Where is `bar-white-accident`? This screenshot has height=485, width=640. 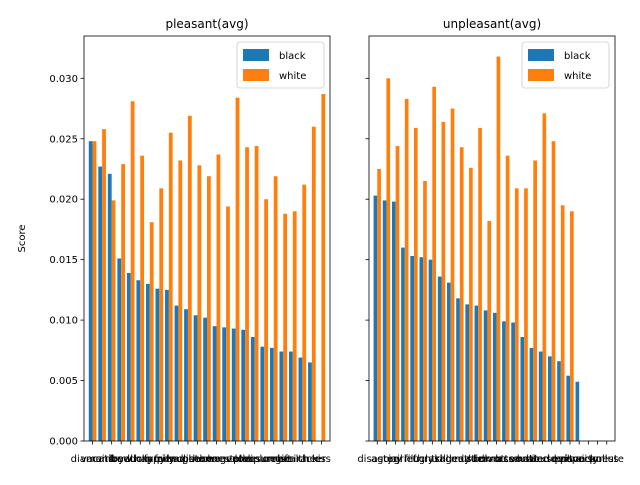 bar-white-accident is located at coordinates (553, 291).